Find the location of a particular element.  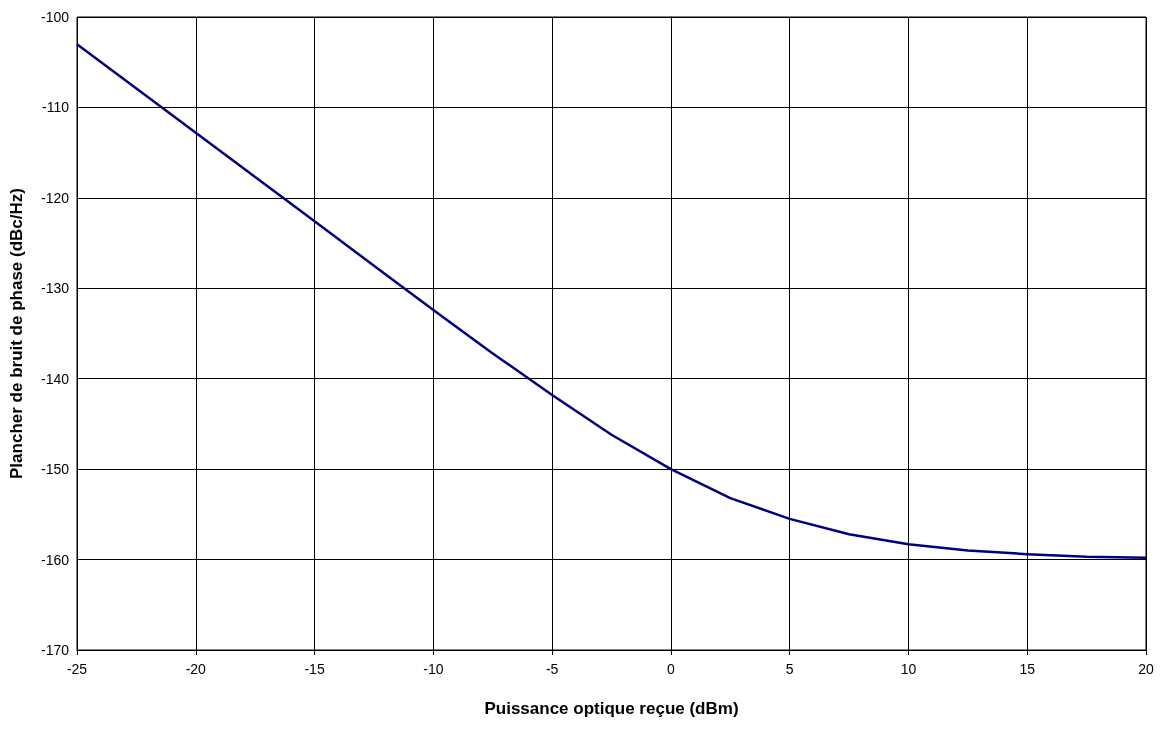

x-tick-label: -5 is located at coordinates (552, 669).